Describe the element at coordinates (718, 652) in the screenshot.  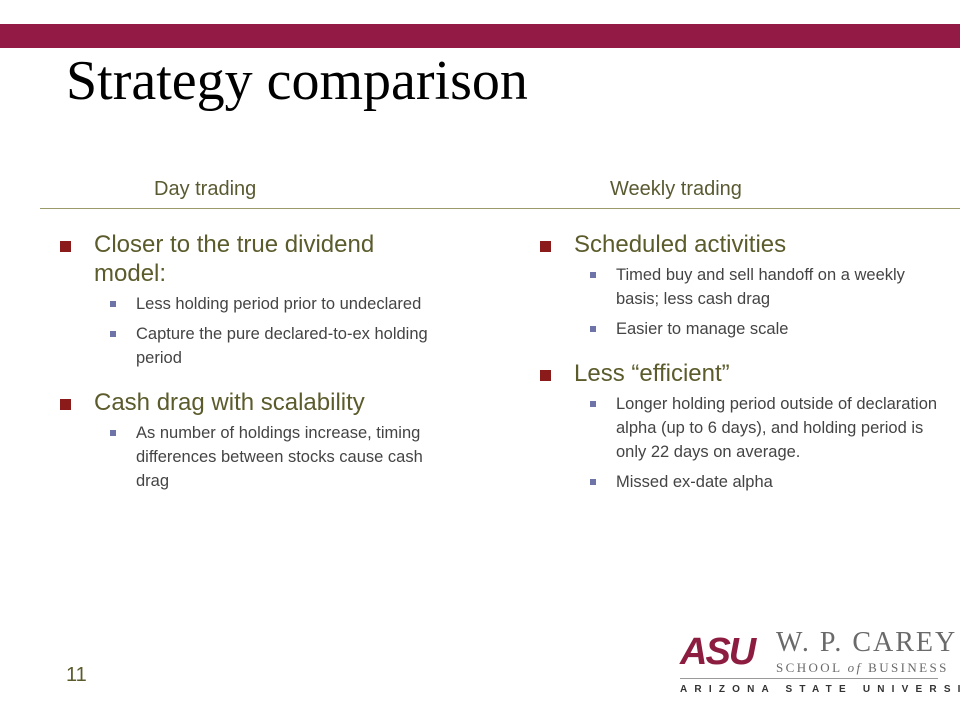
I see `asu-mark-icon: ASU` at that location.